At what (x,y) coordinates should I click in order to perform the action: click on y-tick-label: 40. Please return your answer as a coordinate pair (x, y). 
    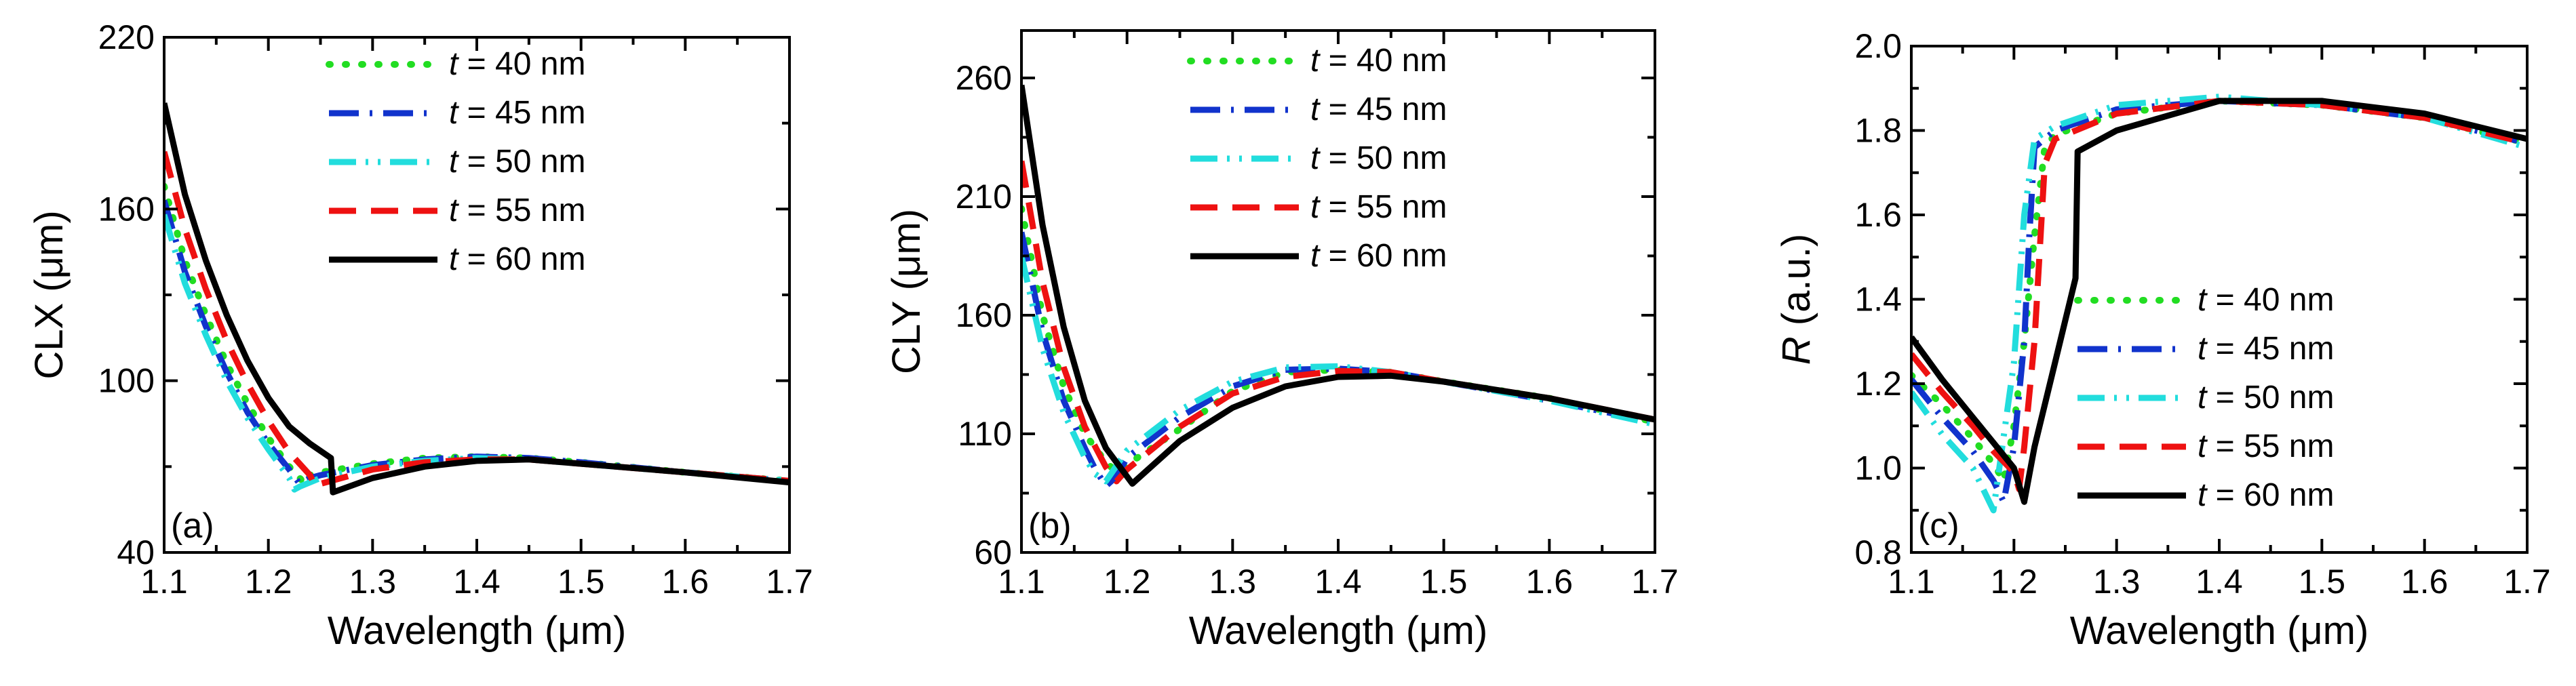
    Looking at the image, I should click on (136, 552).